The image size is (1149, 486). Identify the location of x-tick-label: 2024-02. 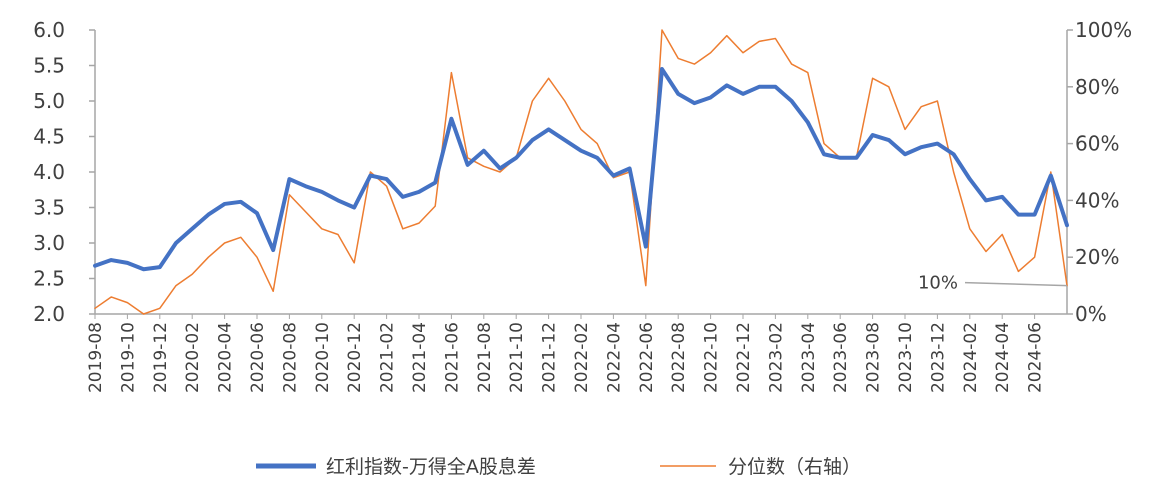
(971, 357).